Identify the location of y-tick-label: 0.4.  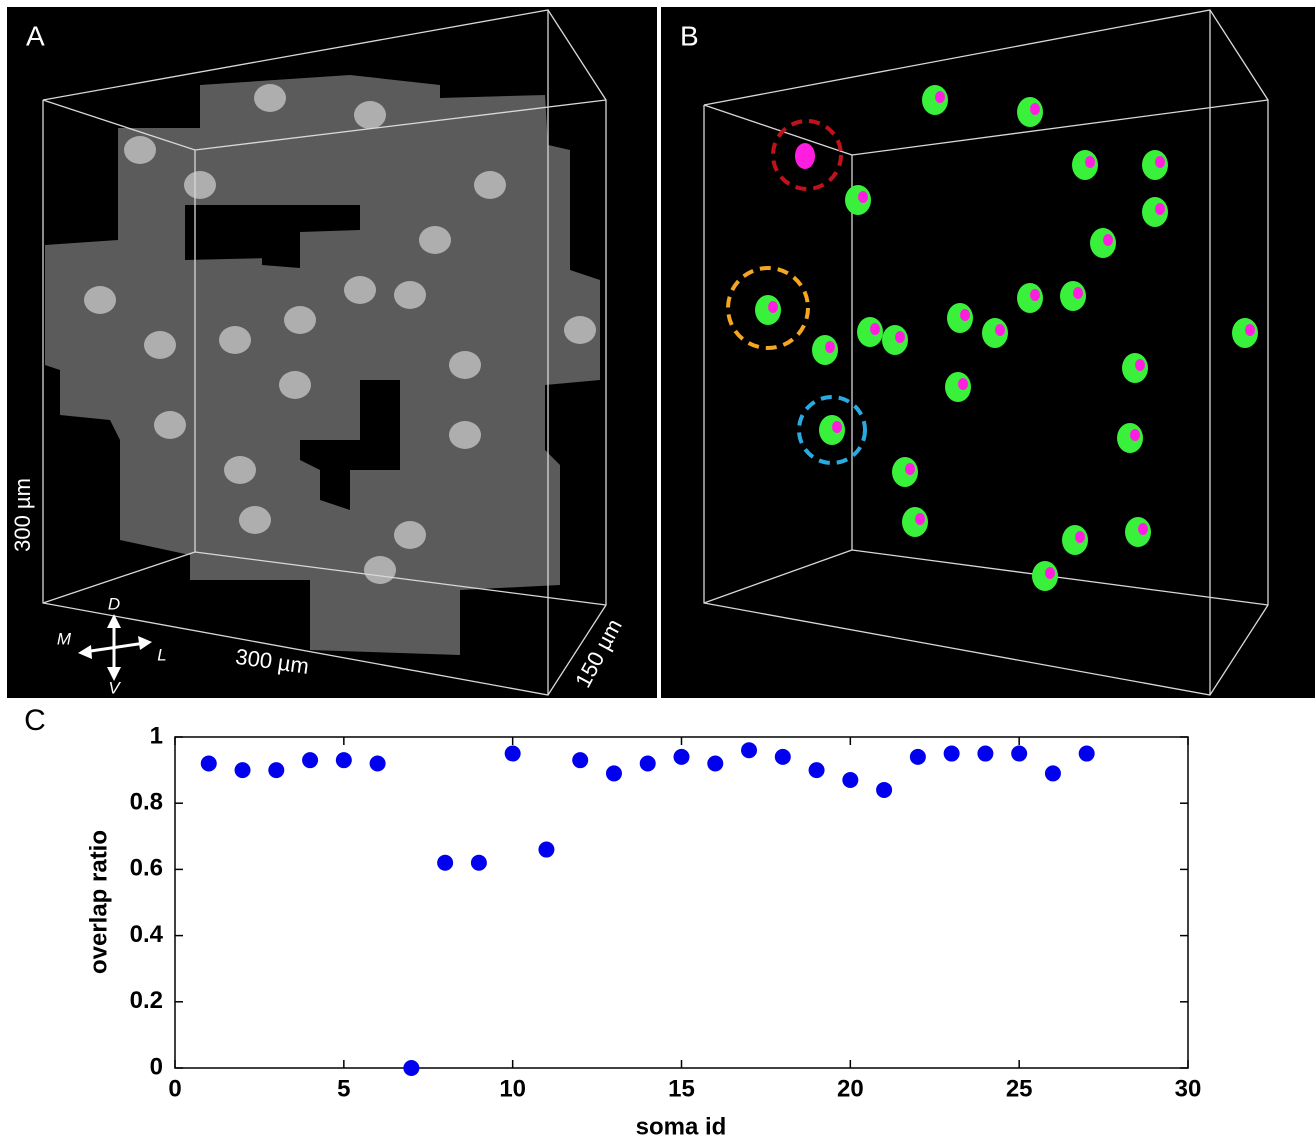
(147, 934).